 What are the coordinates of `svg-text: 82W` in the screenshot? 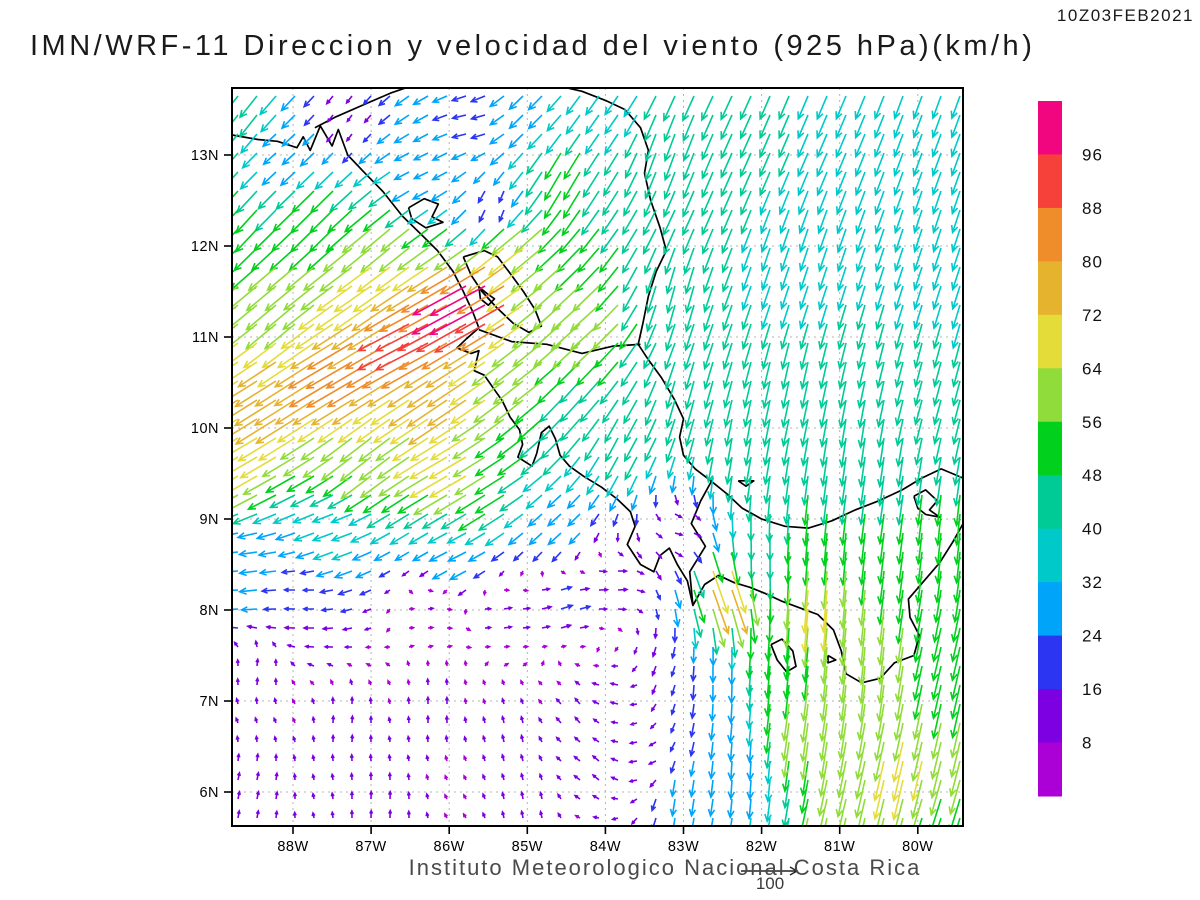 It's located at (761, 847).